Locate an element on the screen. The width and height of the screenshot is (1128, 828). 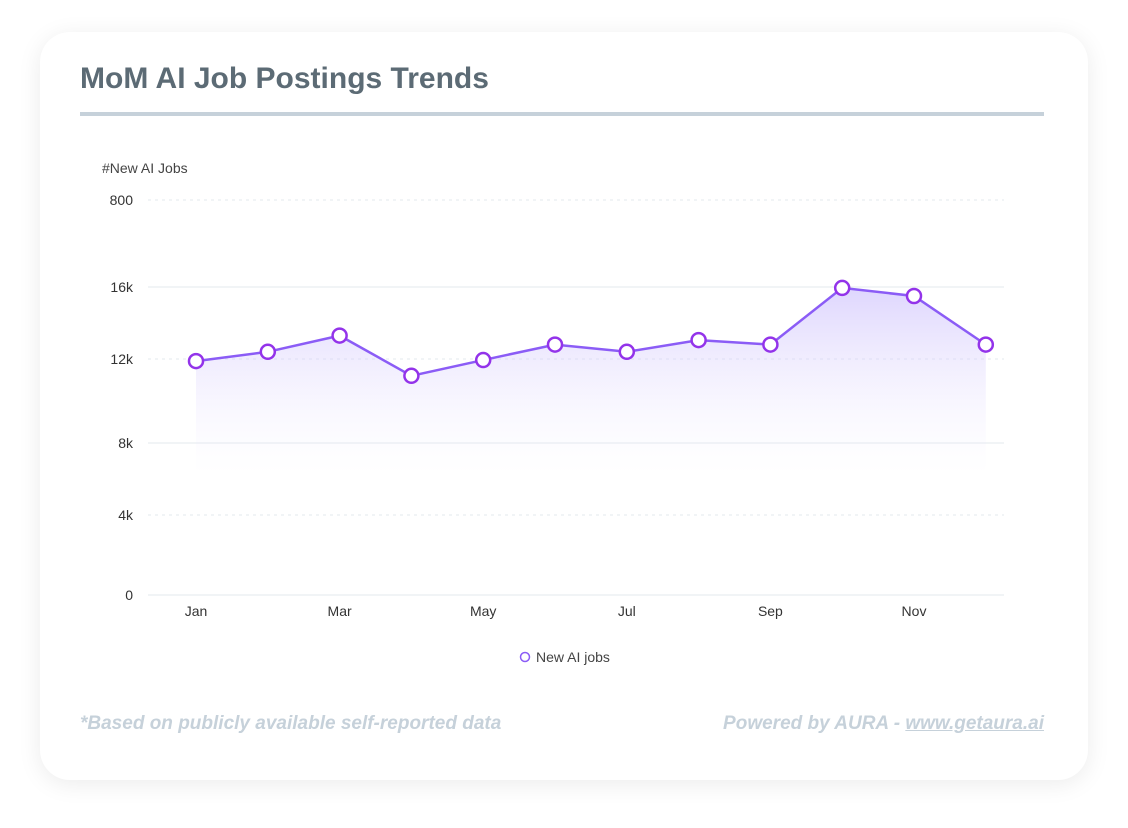
legend-label: New AI jobs is located at coordinates (573, 657).